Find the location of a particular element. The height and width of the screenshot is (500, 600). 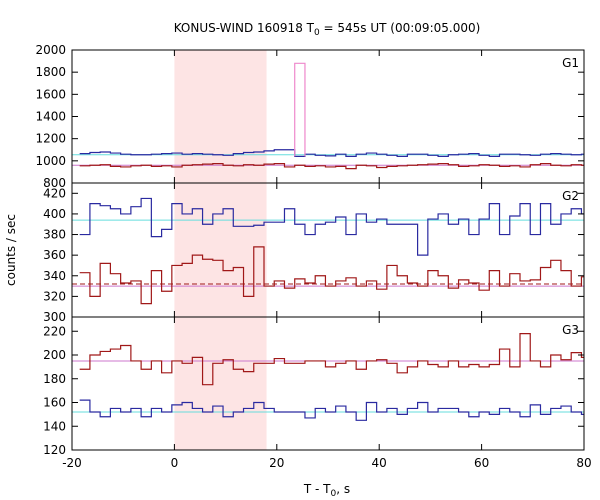

shaded-interval-layer is located at coordinates (220, 250).